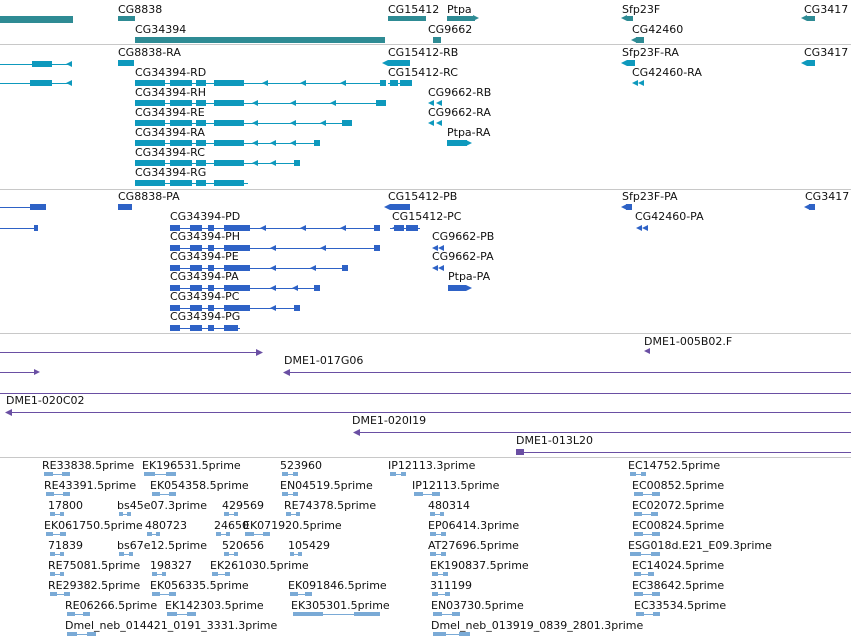 The height and width of the screenshot is (641, 851). Describe the element at coordinates (199, 585) in the screenshot. I see `feature-label-ek056335: EK056335.5prime` at that location.